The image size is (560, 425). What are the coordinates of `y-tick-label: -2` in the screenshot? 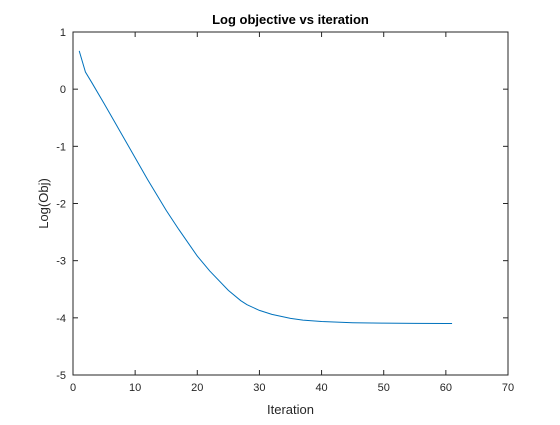 It's located at (61, 205).